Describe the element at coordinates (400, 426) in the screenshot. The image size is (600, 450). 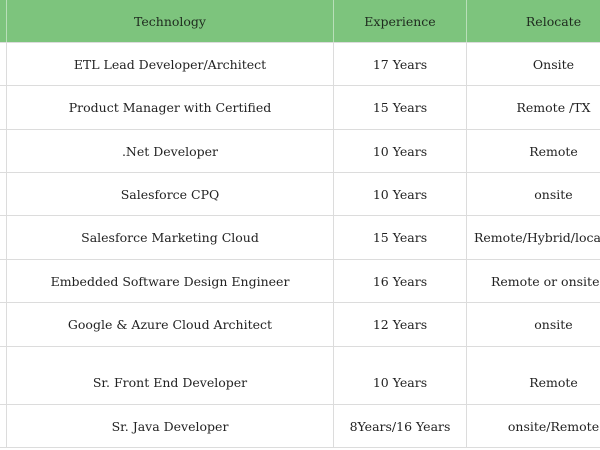
I see `experience-cell: 8Years/16 Years` at that location.